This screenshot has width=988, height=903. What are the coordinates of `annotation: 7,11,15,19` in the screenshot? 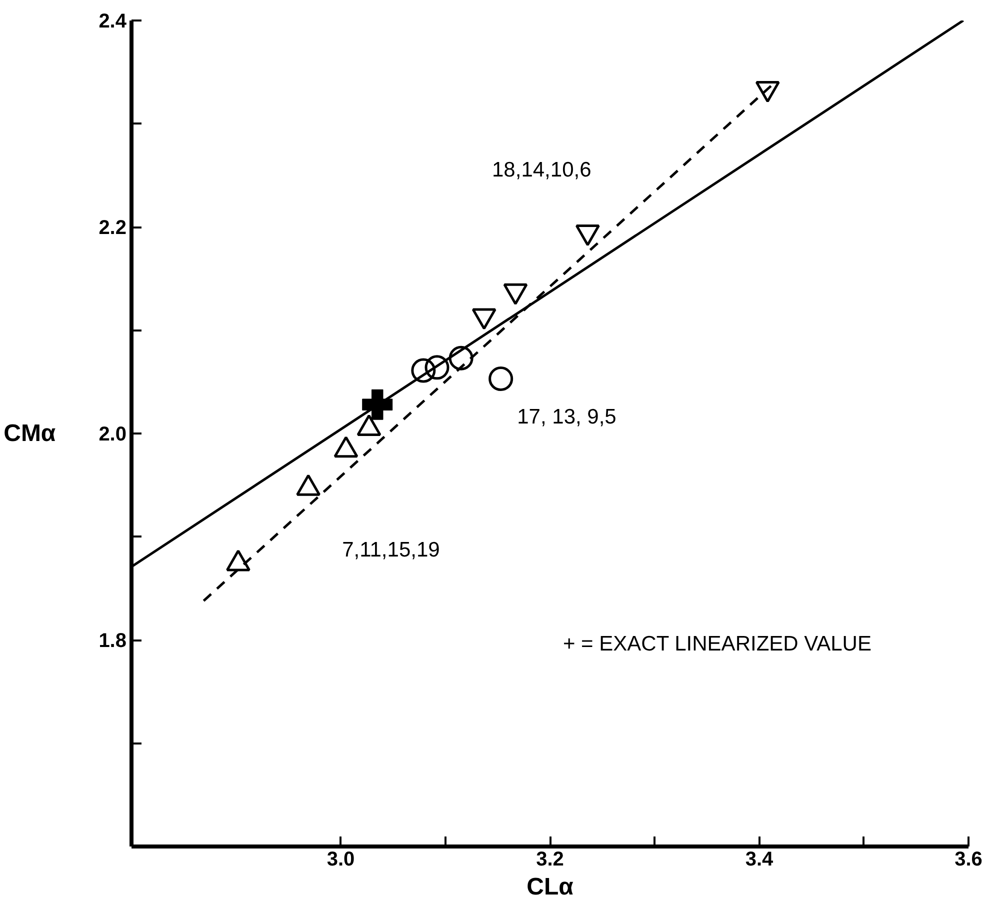 It's located at (391, 550).